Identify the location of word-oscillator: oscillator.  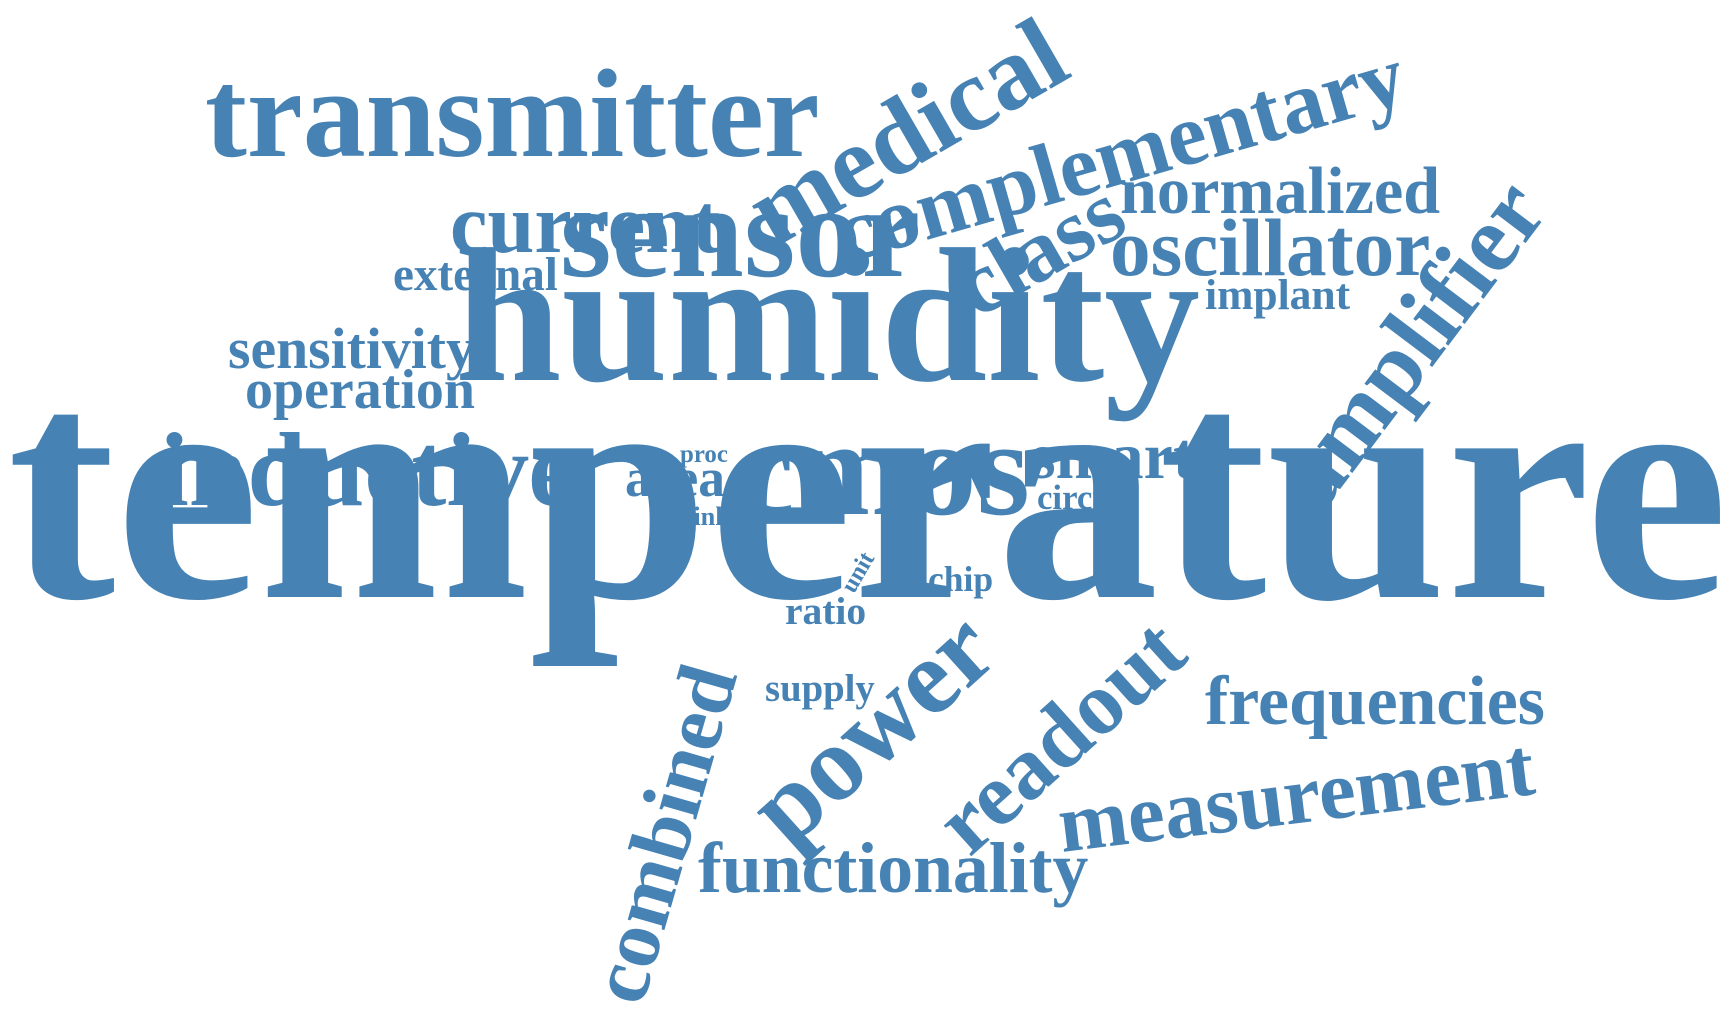
(1270, 247).